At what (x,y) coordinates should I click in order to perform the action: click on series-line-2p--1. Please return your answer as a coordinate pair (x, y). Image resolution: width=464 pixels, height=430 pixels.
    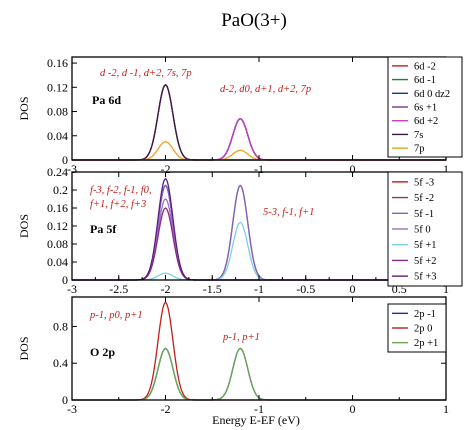
    Looking at the image, I should click on (259, 374).